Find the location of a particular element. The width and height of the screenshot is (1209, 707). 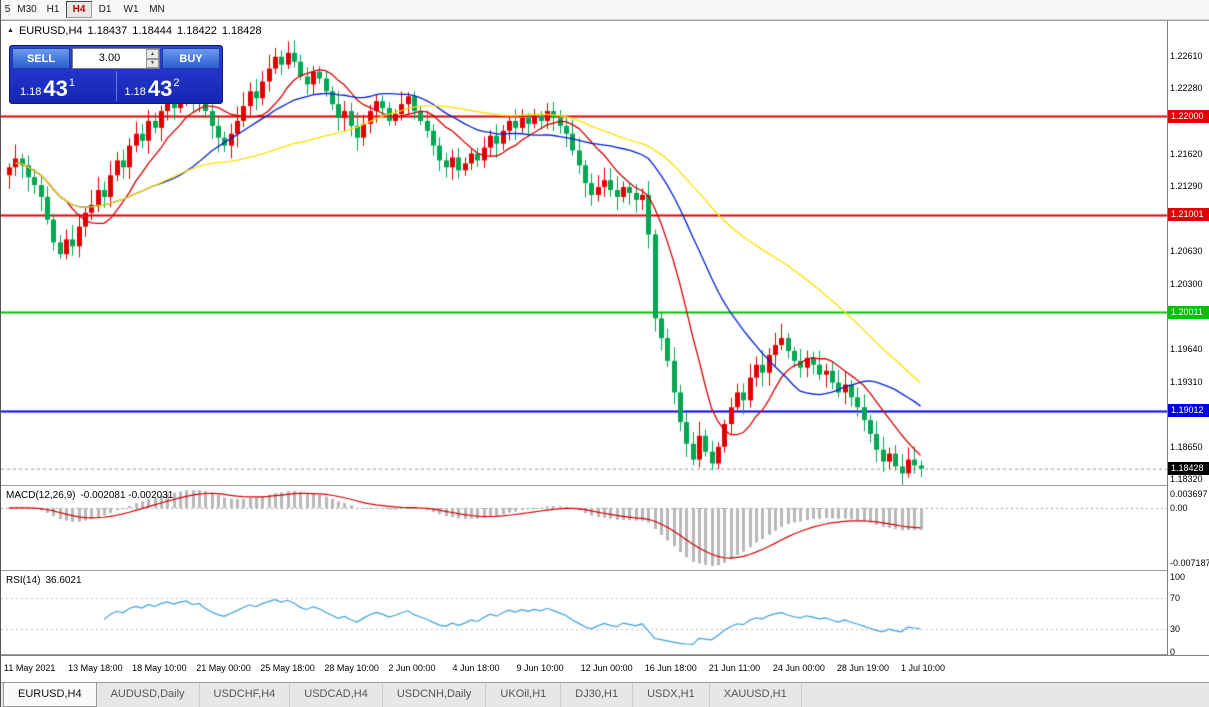

rsi-axis-tick: 0 is located at coordinates (1173, 652).